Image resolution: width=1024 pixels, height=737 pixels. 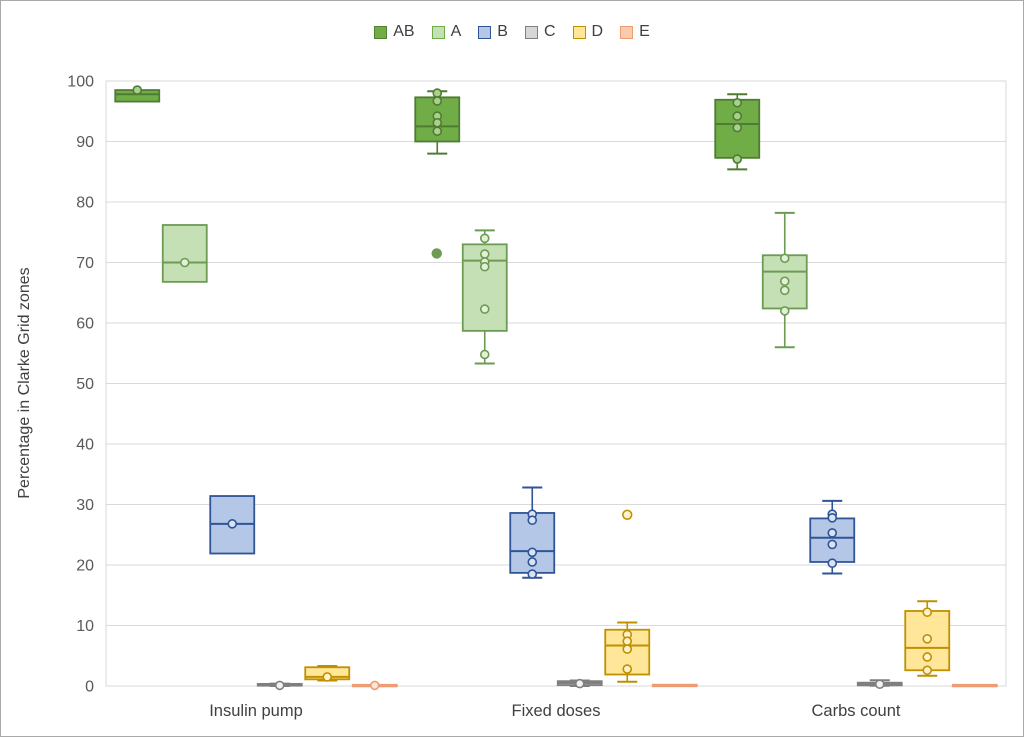 What do you see at coordinates (24, 382) in the screenshot?
I see `y-axis-title: Percentage in Clarke Grid zones` at bounding box center [24, 382].